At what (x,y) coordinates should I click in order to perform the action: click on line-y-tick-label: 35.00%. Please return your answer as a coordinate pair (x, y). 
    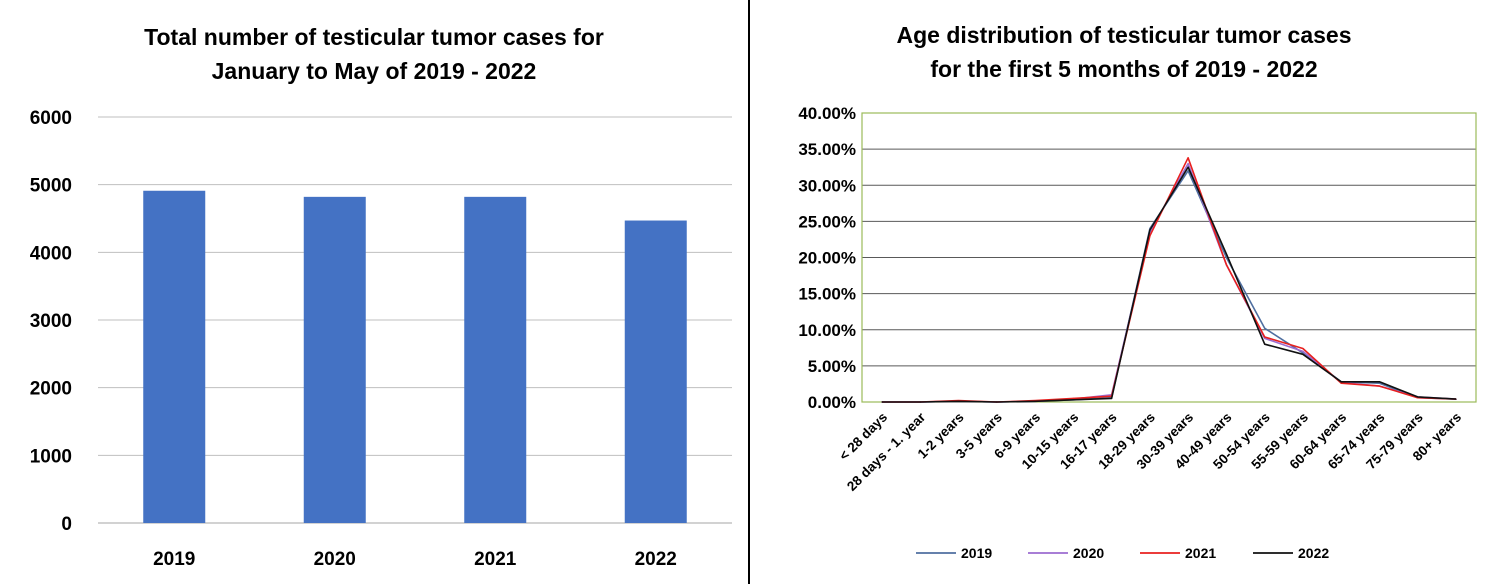
    Looking at the image, I should click on (827, 149).